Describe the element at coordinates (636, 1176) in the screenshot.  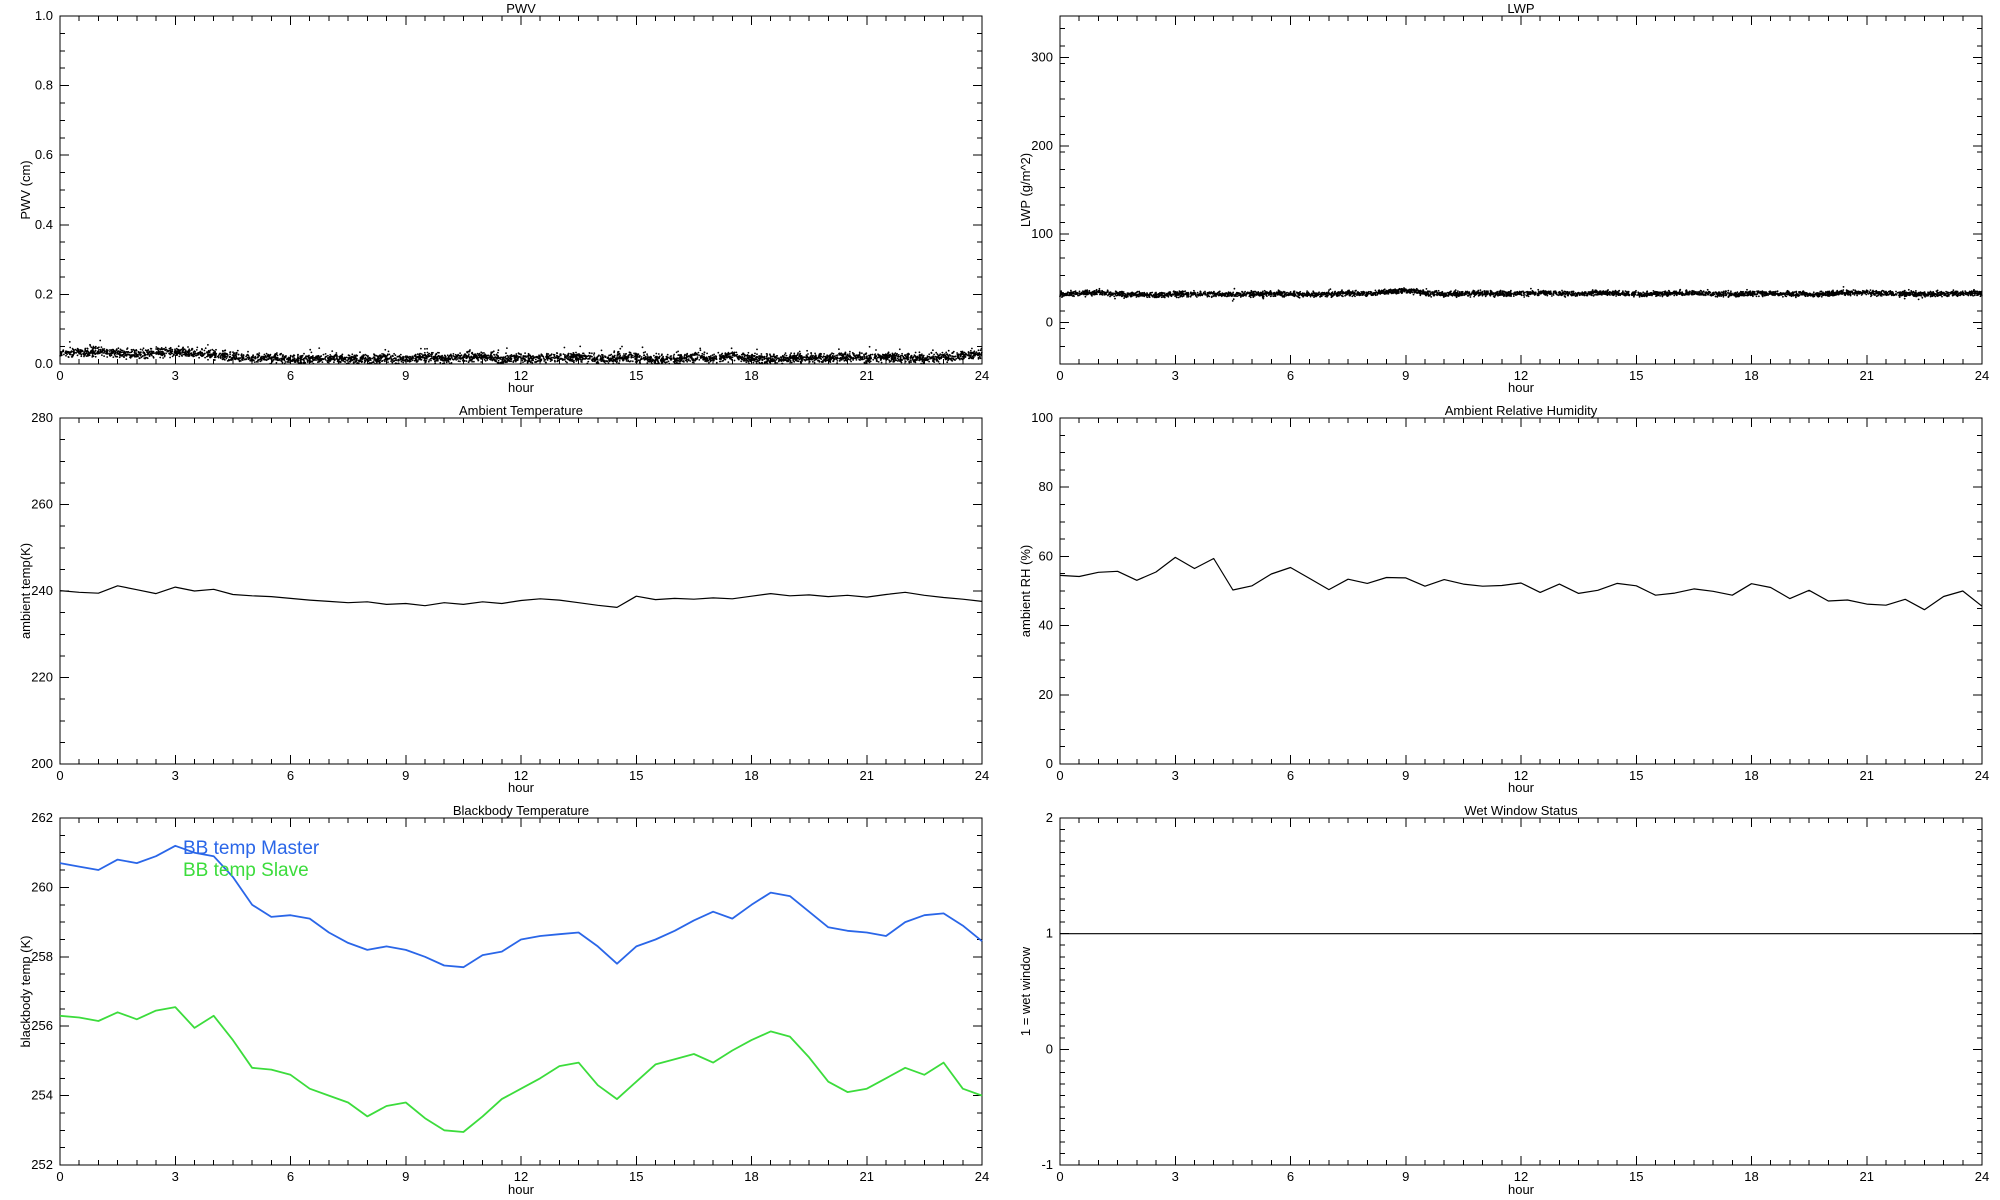
I see `blackbody_temperature-xtick-label: 15` at that location.